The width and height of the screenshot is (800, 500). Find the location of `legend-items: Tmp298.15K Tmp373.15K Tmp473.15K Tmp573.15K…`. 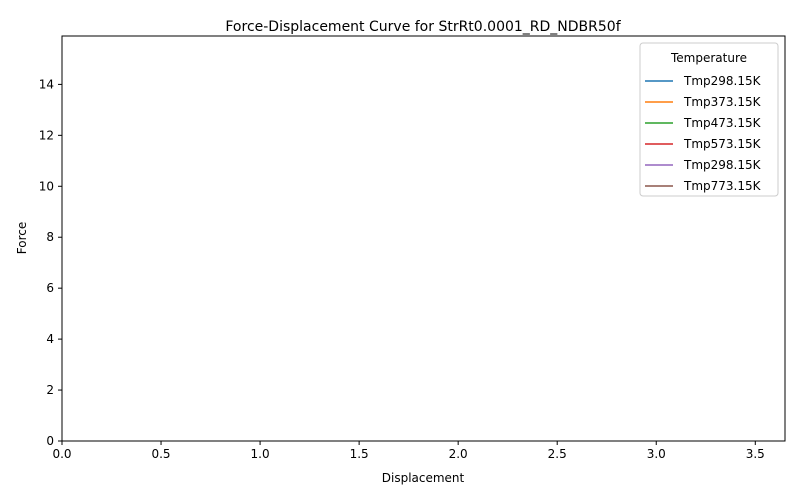

legend-items: Tmp298.15K Tmp373.15K Tmp473.15K Tmp573.15K… is located at coordinates (703, 133).